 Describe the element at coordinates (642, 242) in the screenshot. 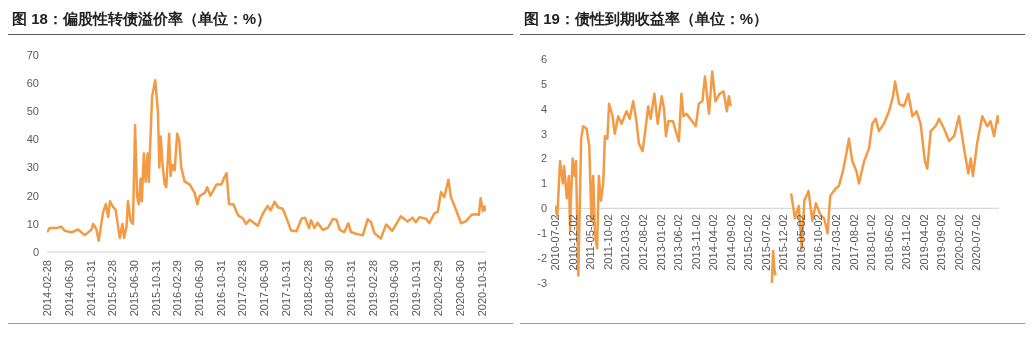

I see `x-tick-label: 2012-08-02` at that location.